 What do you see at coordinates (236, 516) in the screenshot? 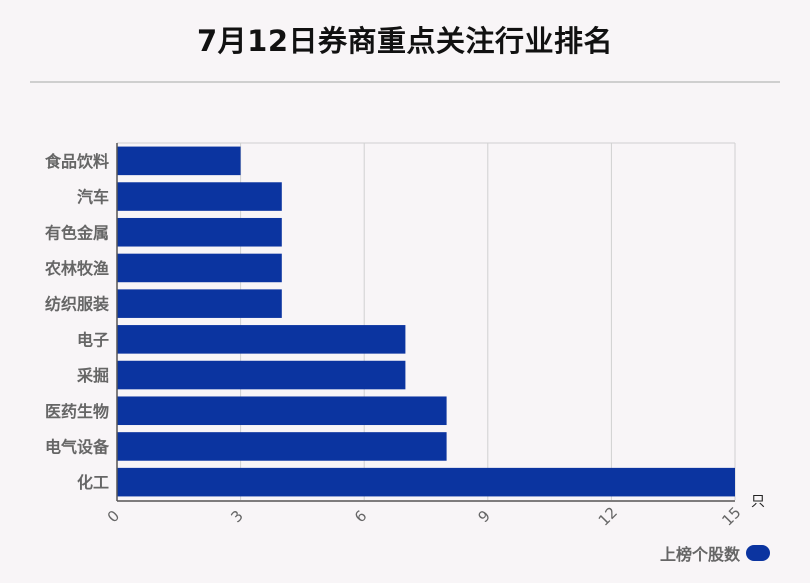
I see `x-tick-label: 3` at bounding box center [236, 516].